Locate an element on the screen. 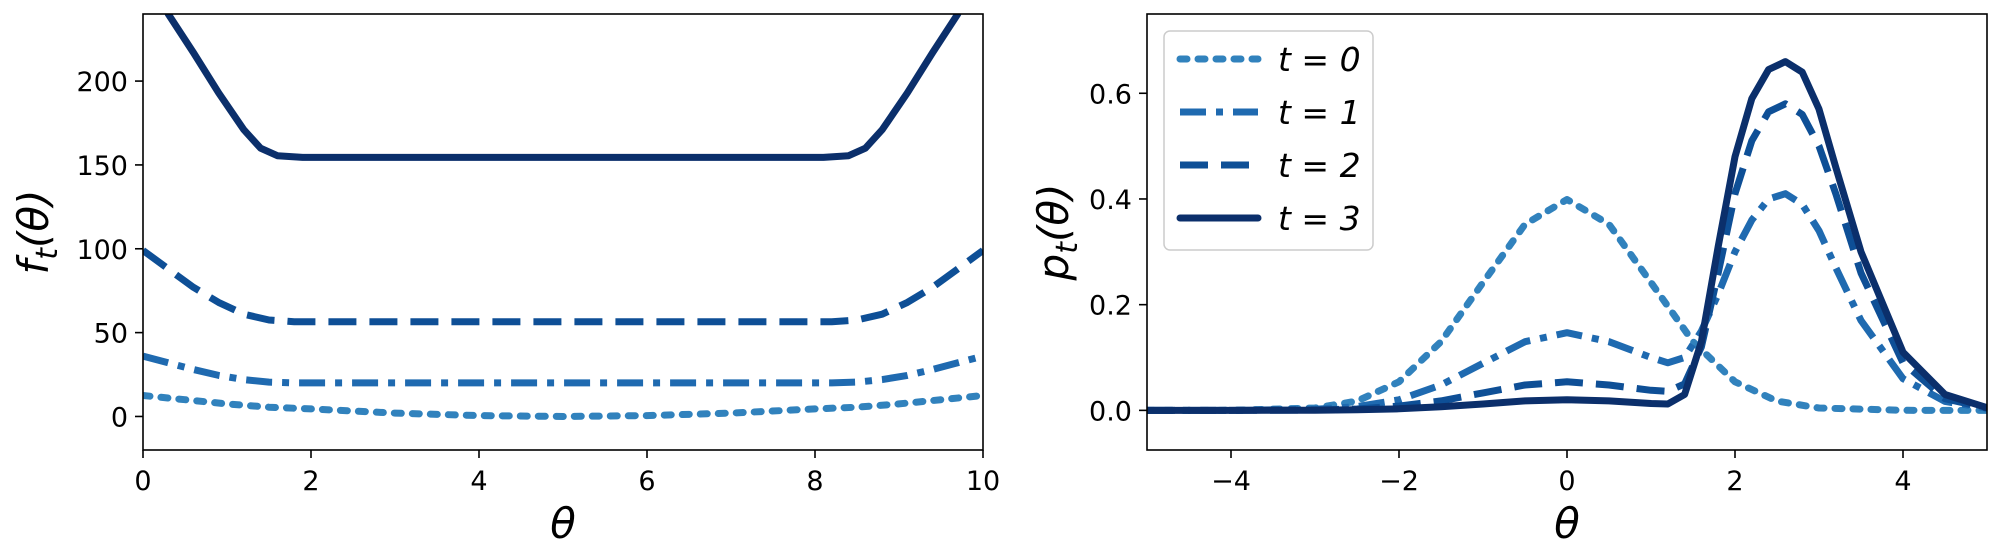 Image resolution: width=2000 pixels, height=560 pixels. x-tick-label-right: −2 is located at coordinates (1399, 481).